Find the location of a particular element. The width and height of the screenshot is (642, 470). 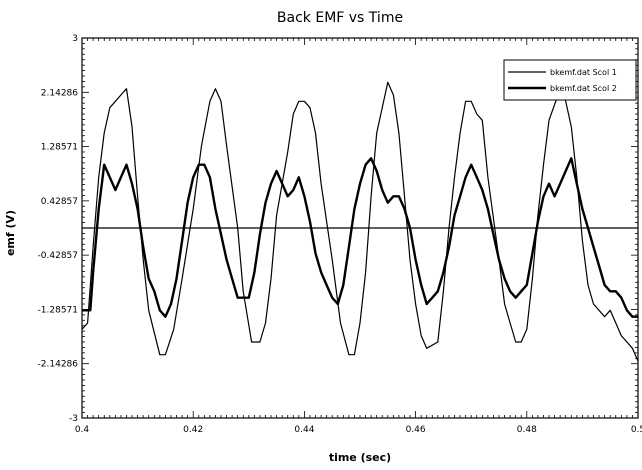

y-tick-label: -3 is located at coordinates (73, 419).